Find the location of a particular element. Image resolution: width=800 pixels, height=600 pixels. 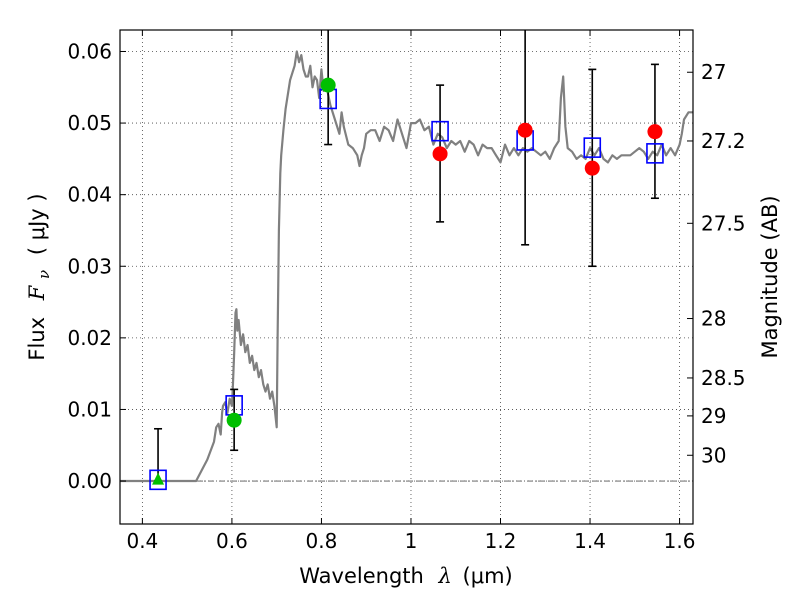

mag-tick-label: 27.2 is located at coordinates (723, 141).